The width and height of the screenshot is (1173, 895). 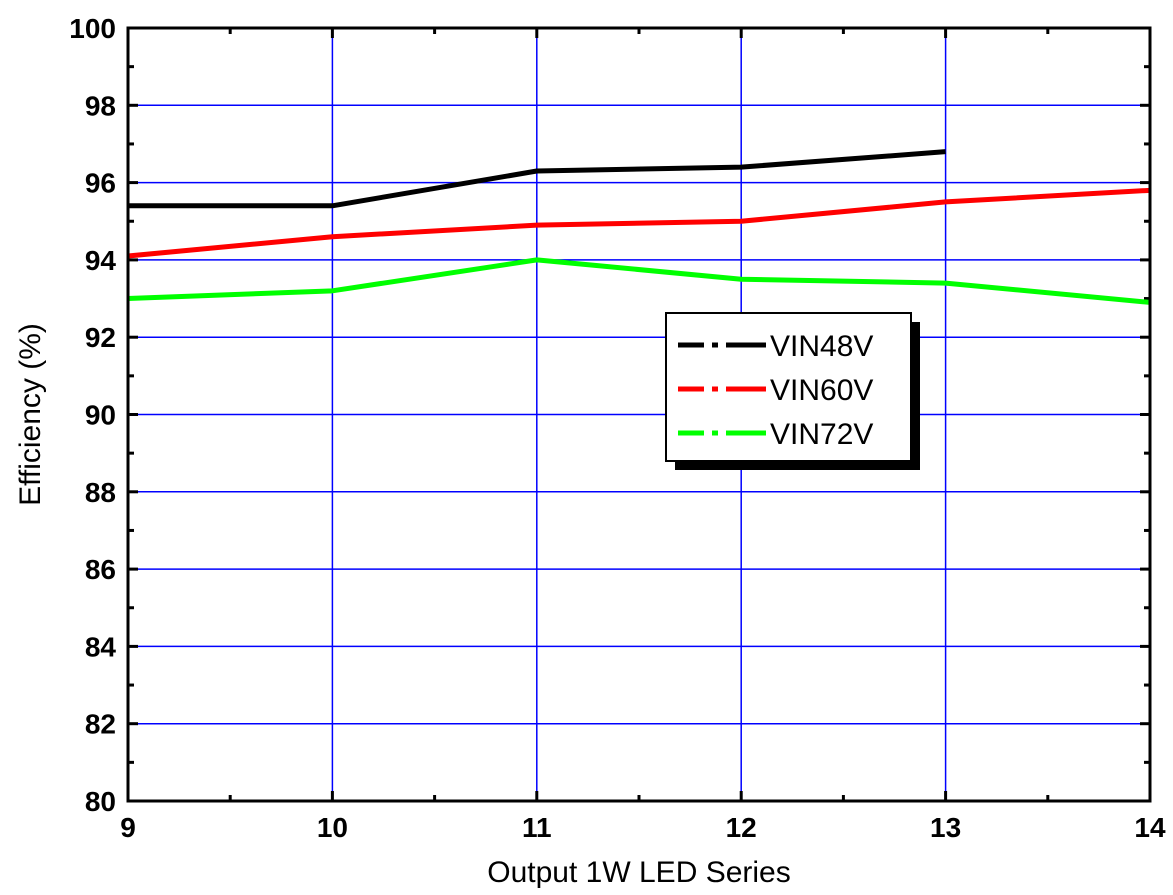 I want to click on x-tick-labels: 9 10 11 12 13 14, so click(x=643, y=827).